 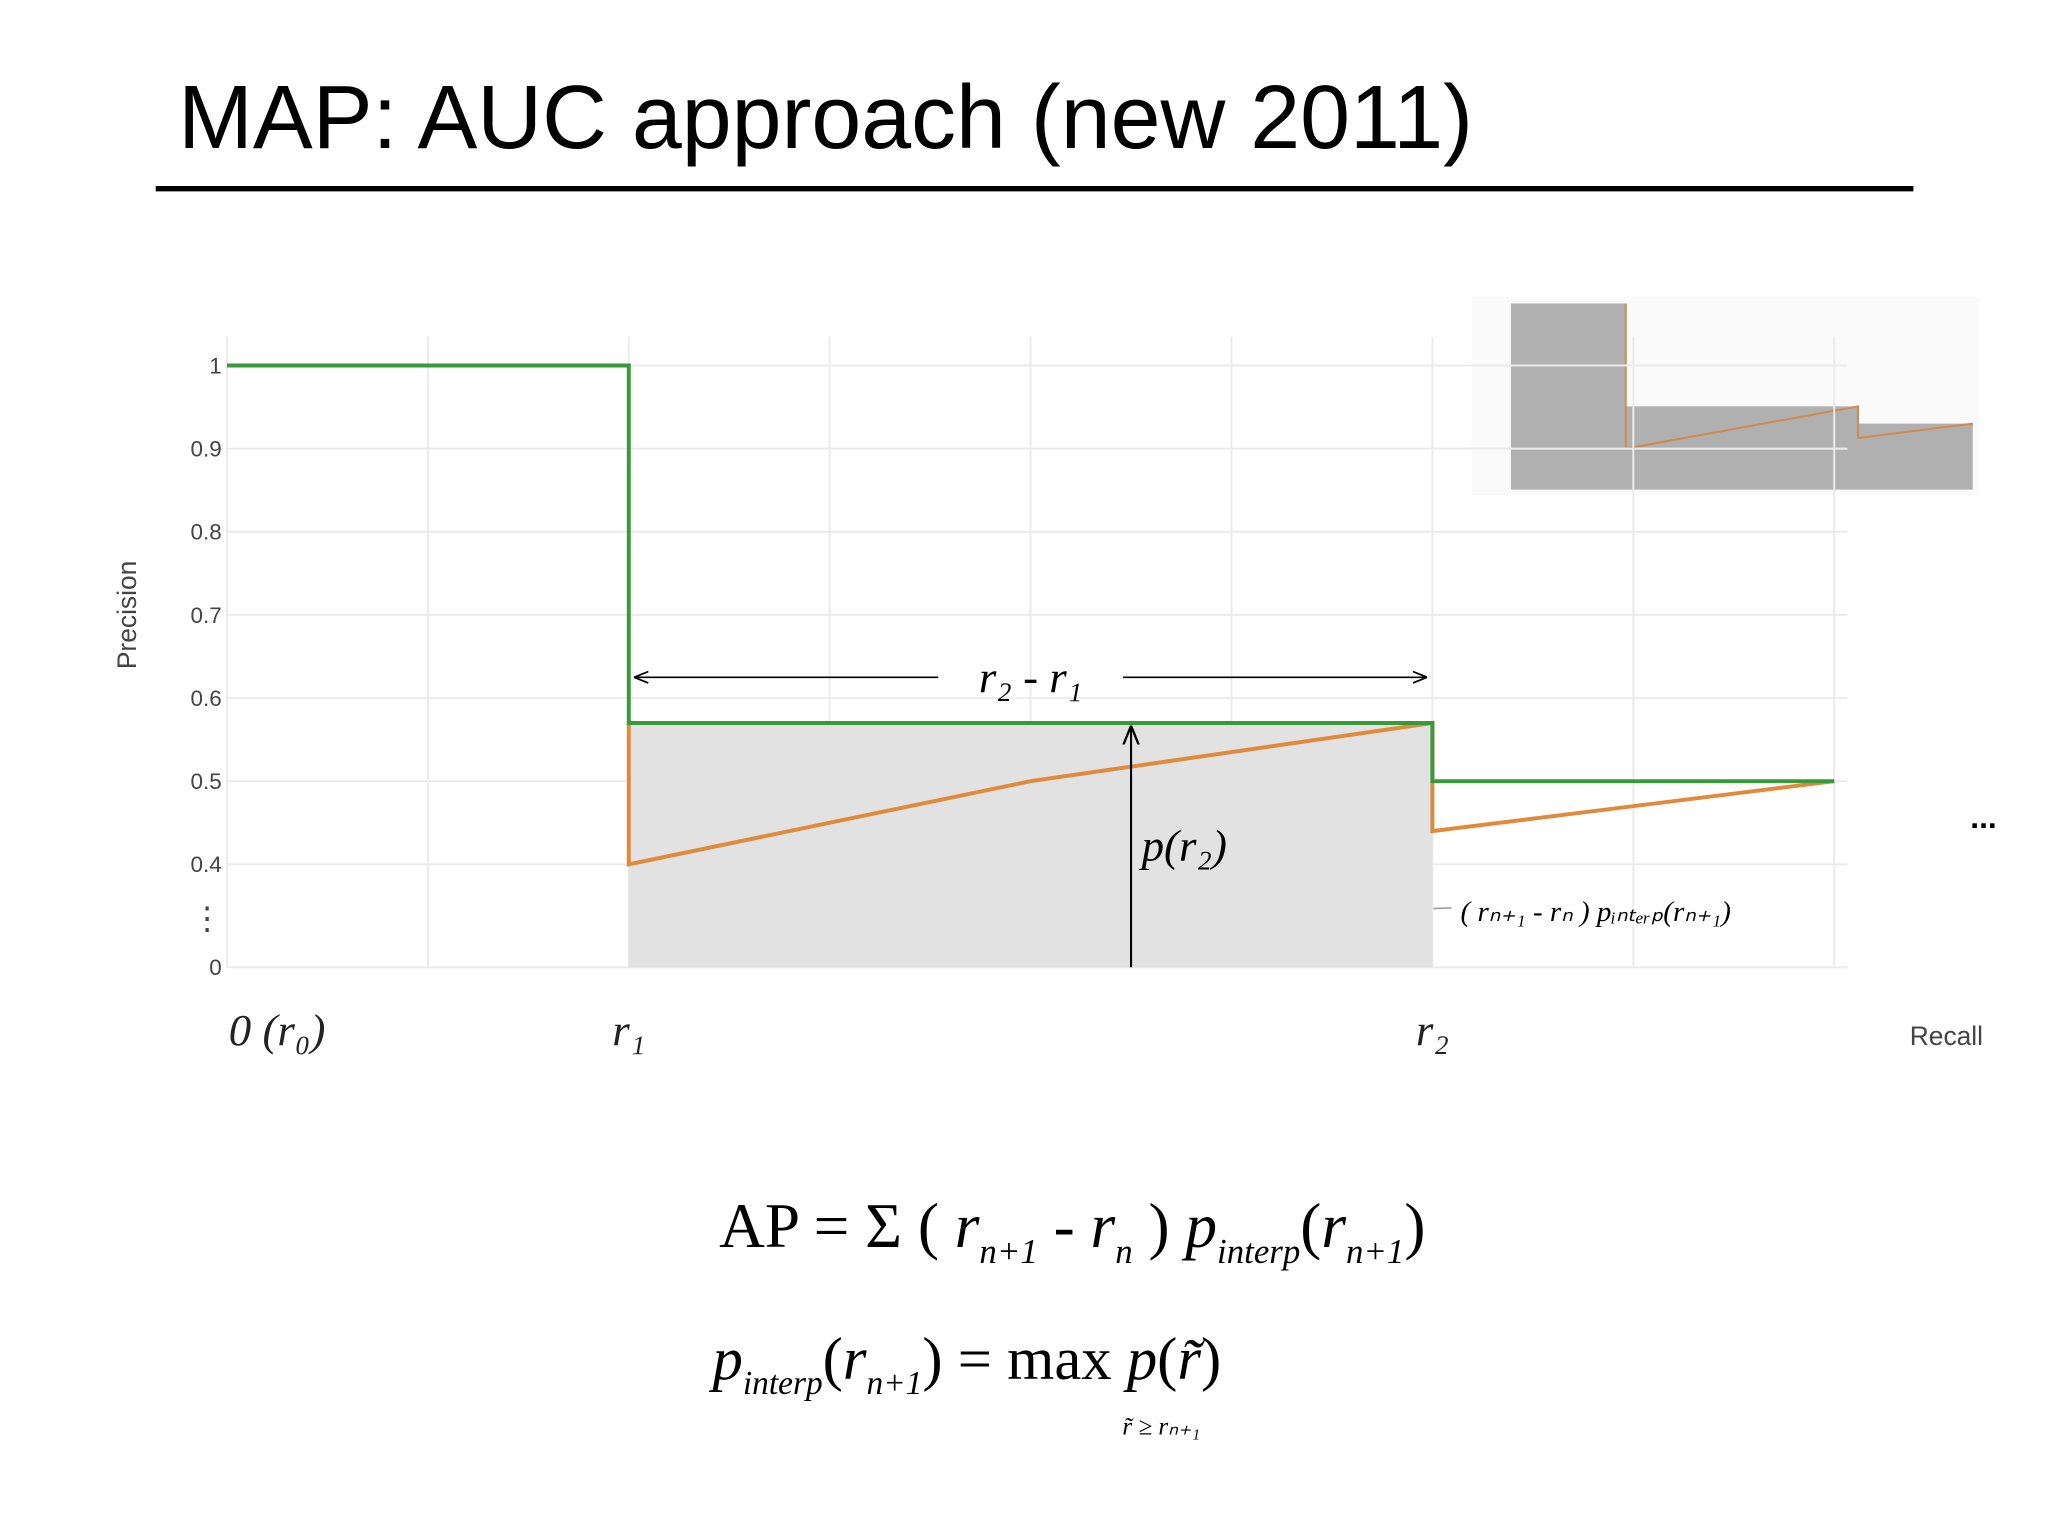 I want to click on y-tick-label: 0.4, so click(x=206, y=864).